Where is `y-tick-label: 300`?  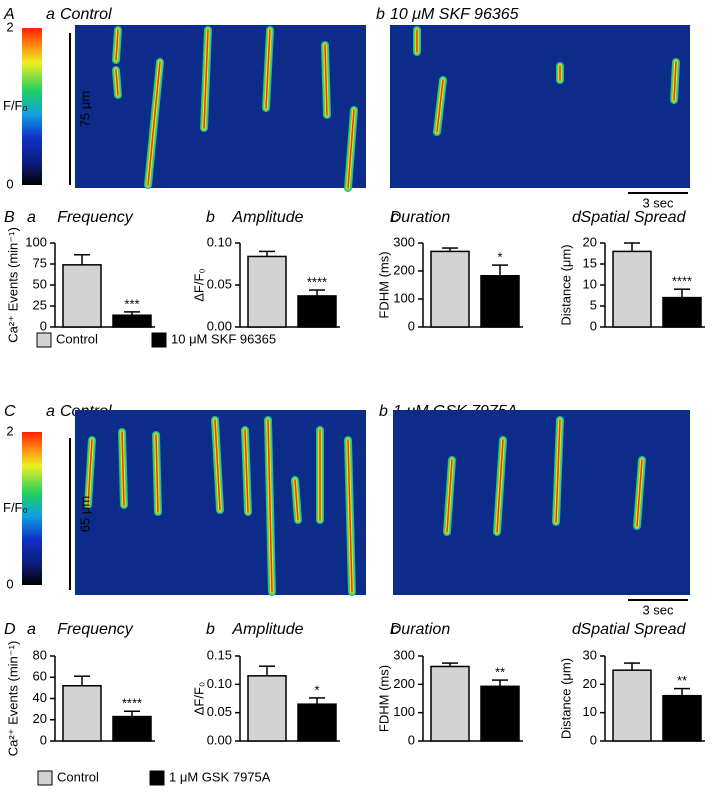
y-tick-label: 300 is located at coordinates (404, 241).